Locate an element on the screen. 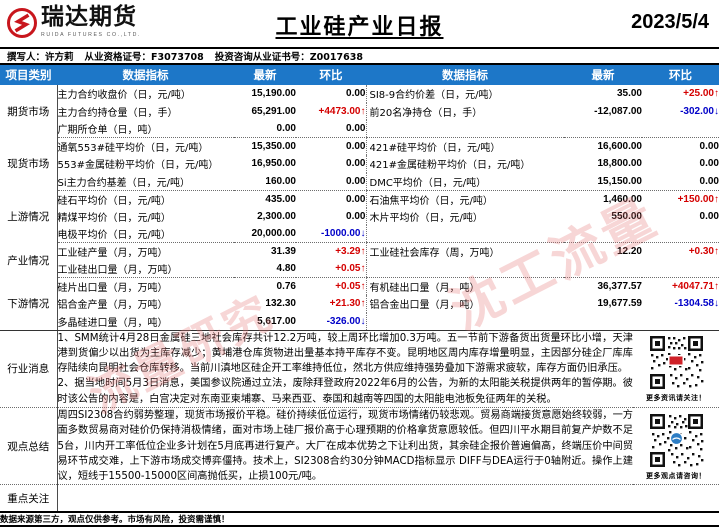 The height and width of the screenshot is (527, 719). focus-section: 重点关注 is located at coordinates (359, 499).